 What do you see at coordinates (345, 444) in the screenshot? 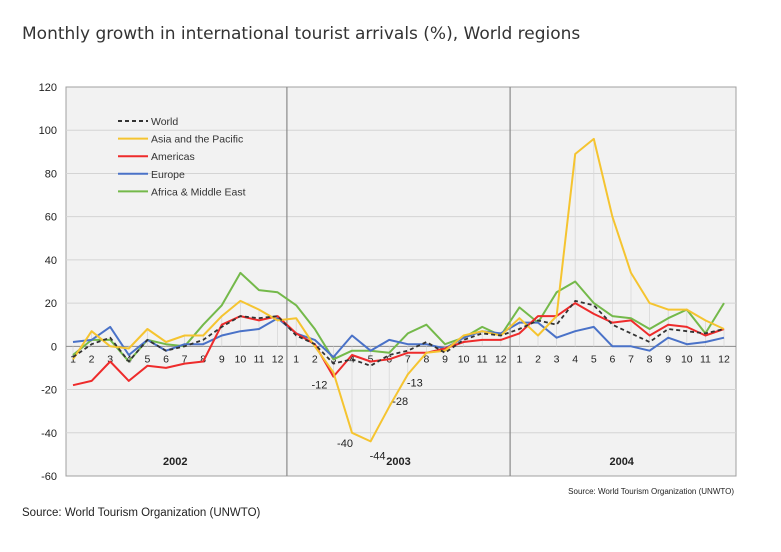
I see `data-label: -40` at bounding box center [345, 444].